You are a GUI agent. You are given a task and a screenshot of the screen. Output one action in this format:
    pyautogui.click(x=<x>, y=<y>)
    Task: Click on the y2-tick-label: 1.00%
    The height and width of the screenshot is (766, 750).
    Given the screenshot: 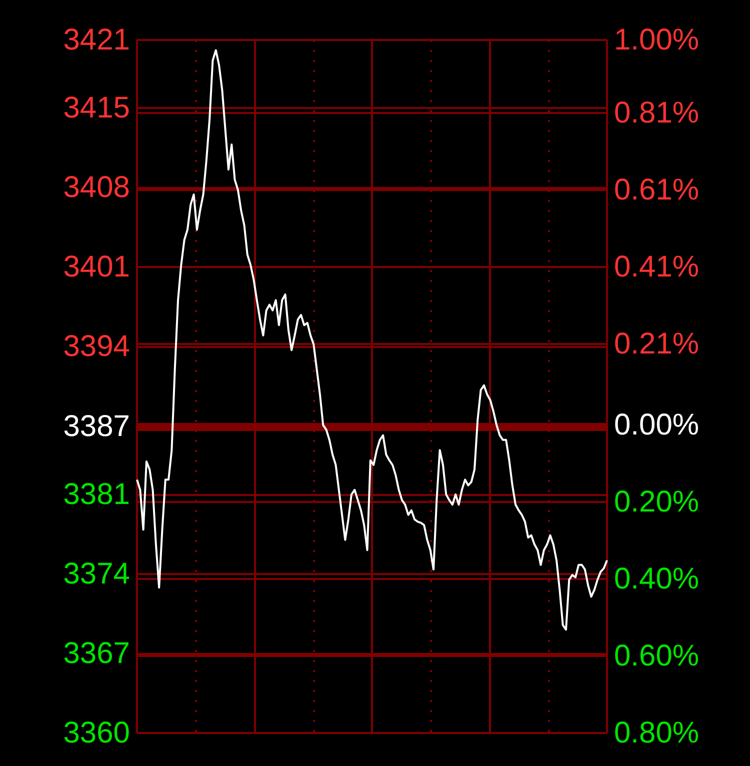 What is the action you would take?
    pyautogui.click(x=657, y=40)
    